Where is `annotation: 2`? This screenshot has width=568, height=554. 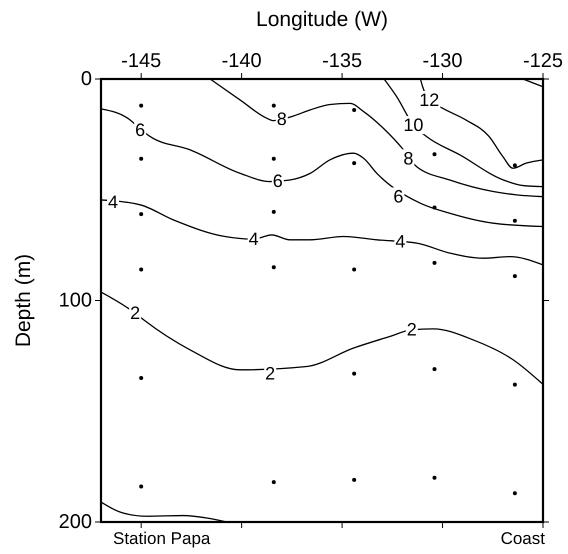 annotation: 2 is located at coordinates (270, 373).